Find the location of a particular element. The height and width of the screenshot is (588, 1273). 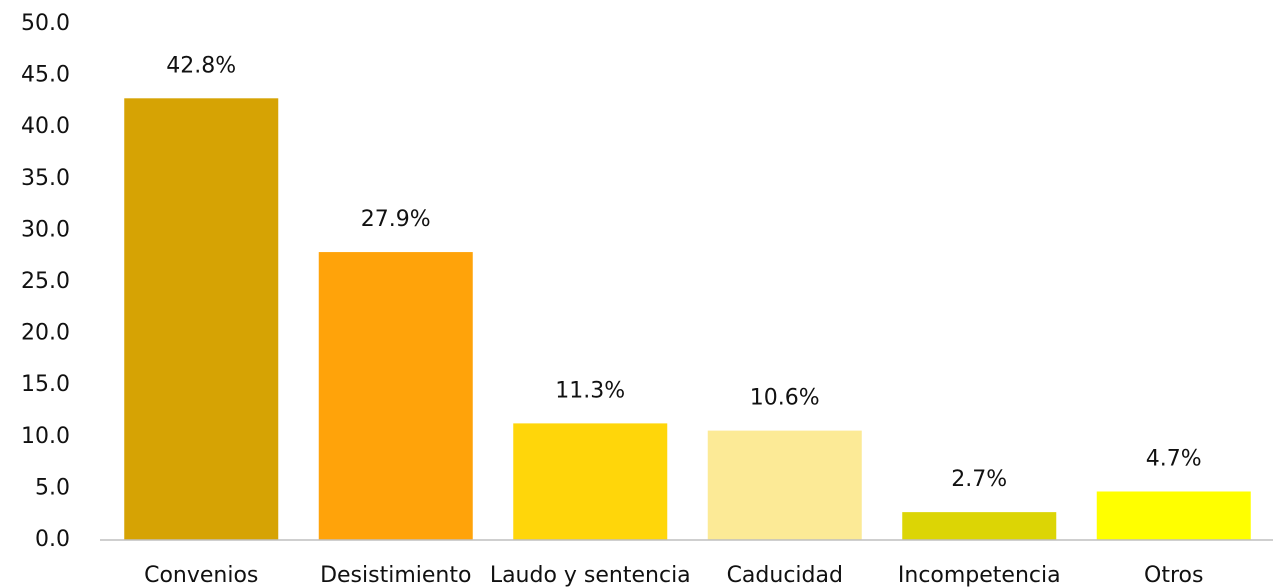

y-tick-label: 40.0 is located at coordinates (45, 126).